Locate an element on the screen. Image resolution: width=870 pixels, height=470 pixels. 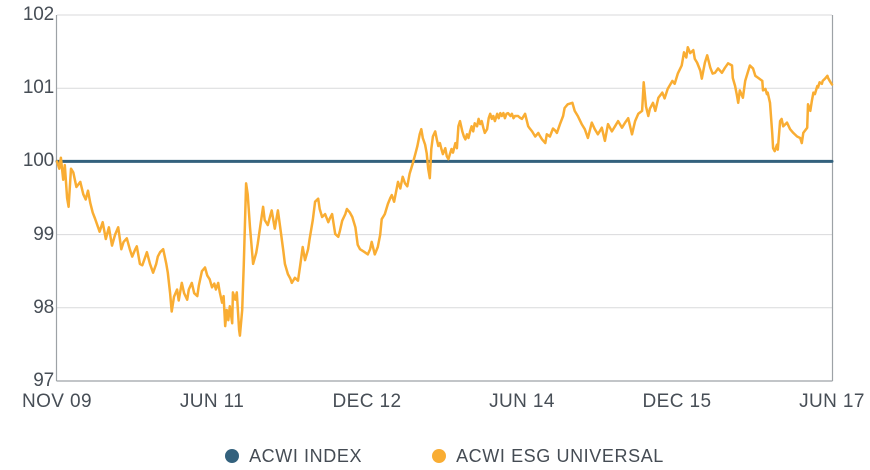
x-tick-label-jun-17: JUN 17 is located at coordinates (832, 401).